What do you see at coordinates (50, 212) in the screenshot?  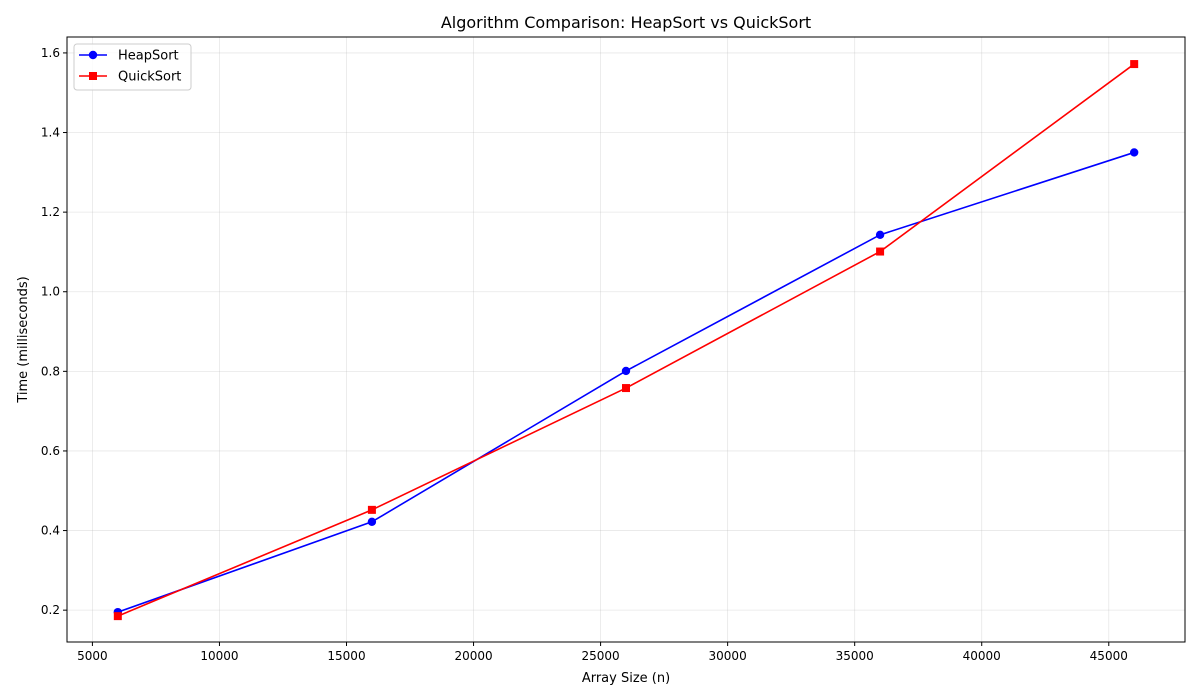 I see `y-tick-label: 1.2` at bounding box center [50, 212].